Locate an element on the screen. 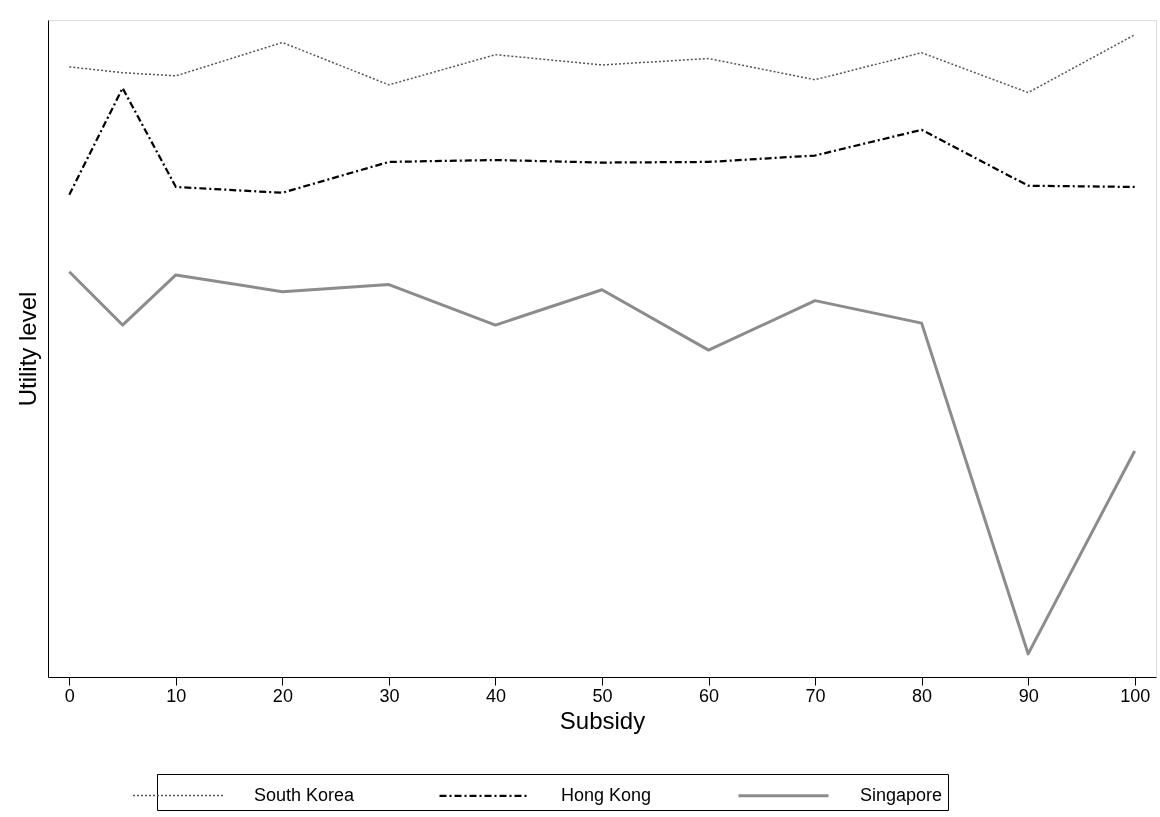  x-tick-label: 90 is located at coordinates (1028, 695).